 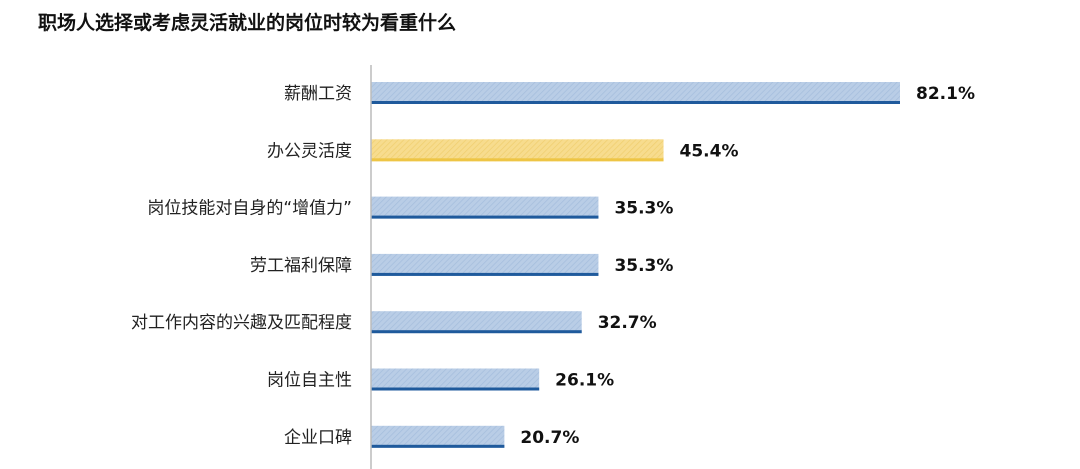 I want to click on category-label: 企业口碑, so click(x=318, y=438).